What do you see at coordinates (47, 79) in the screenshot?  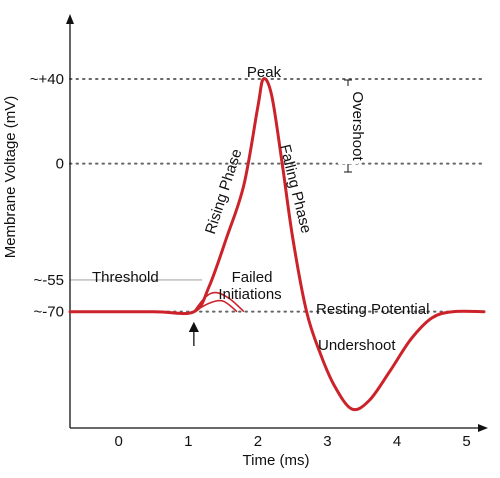 I see `y-tick-label: ~+40` at bounding box center [47, 79].